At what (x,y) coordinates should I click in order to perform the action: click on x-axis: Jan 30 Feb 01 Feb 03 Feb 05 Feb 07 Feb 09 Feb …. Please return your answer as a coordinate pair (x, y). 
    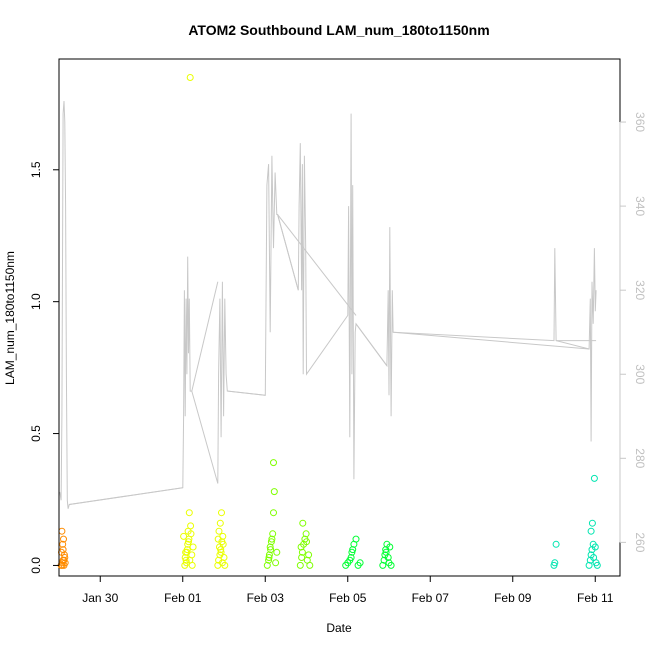
    Looking at the image, I should click on (348, 590).